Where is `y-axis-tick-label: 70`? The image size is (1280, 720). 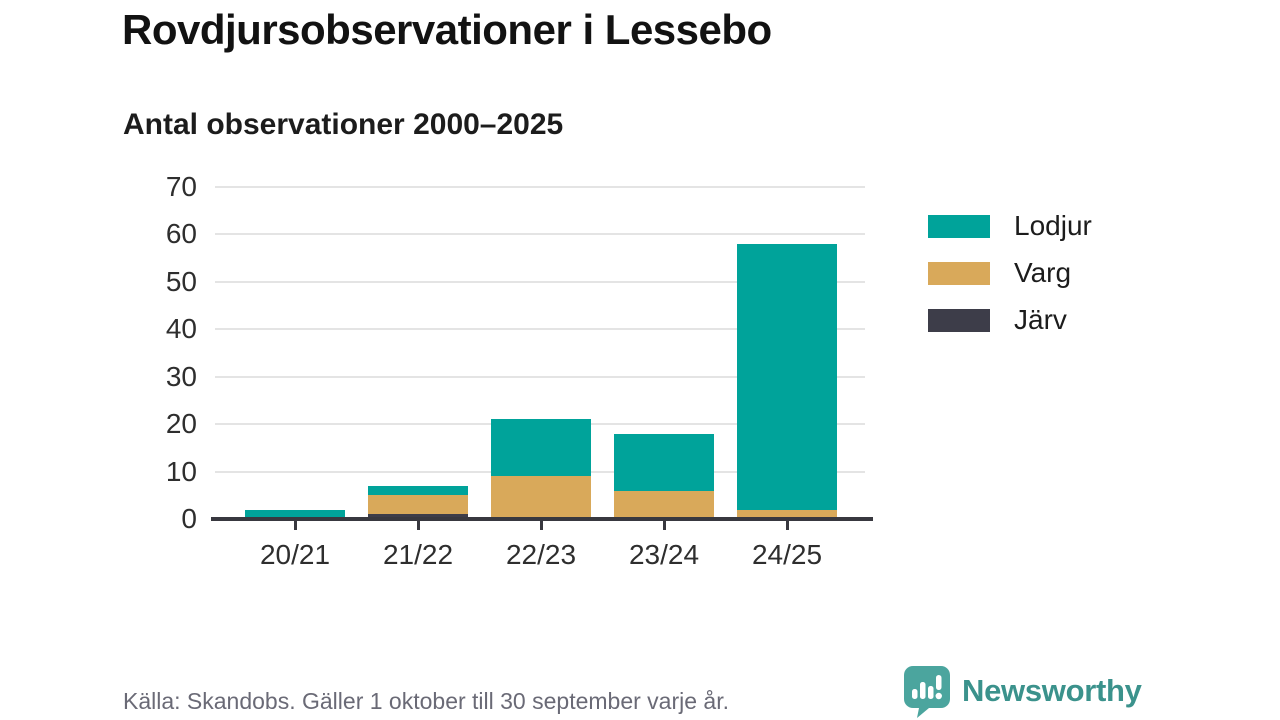
y-axis-tick-label: 70 is located at coordinates (181, 186).